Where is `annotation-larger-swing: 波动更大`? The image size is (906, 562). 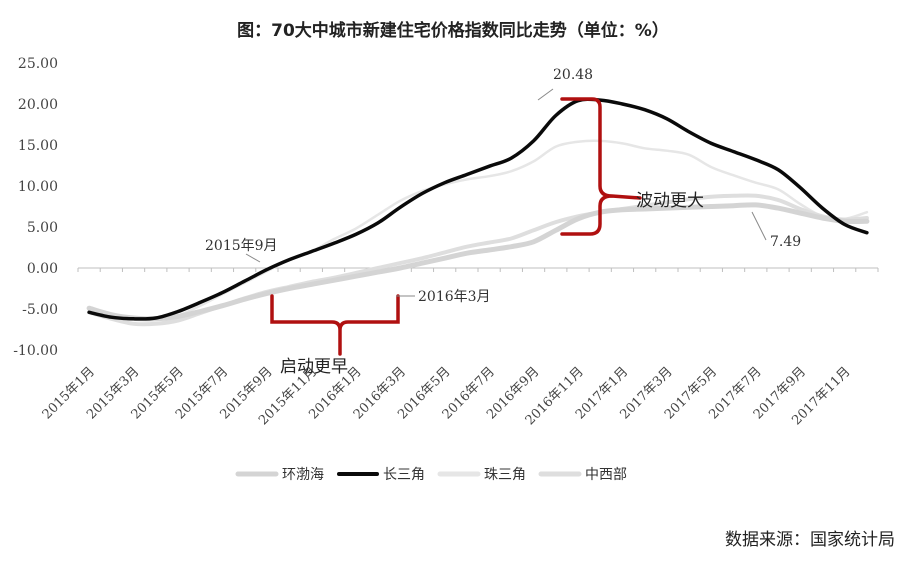 annotation-larger-swing: 波动更大 is located at coordinates (670, 201).